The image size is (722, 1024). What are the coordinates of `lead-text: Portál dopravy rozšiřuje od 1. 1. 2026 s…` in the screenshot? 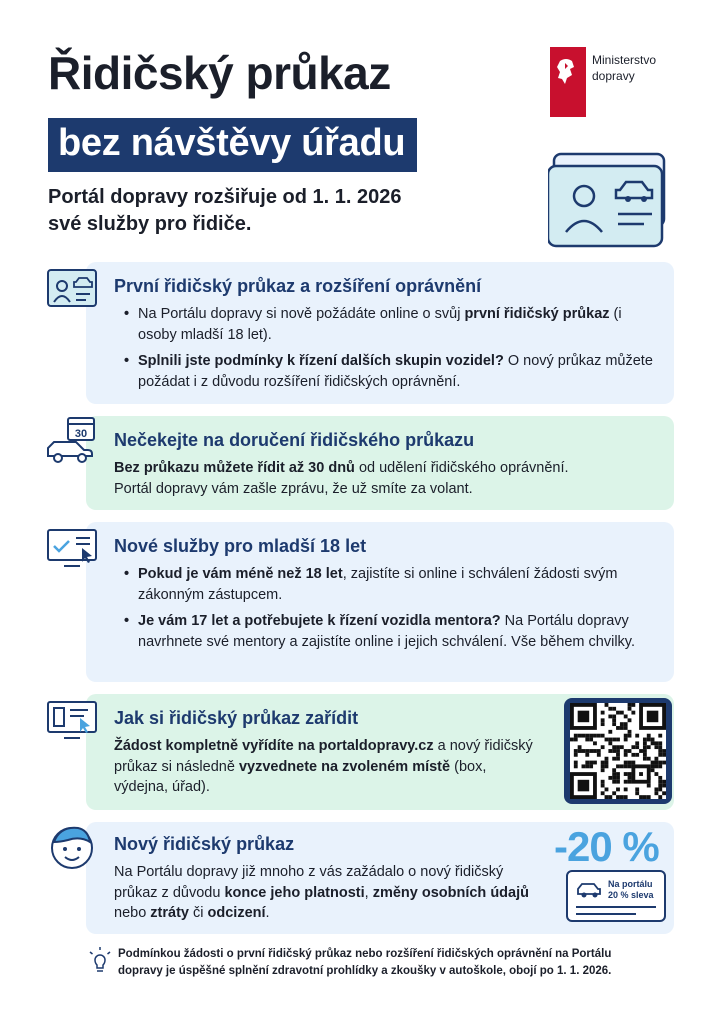 It's located at (224, 211).